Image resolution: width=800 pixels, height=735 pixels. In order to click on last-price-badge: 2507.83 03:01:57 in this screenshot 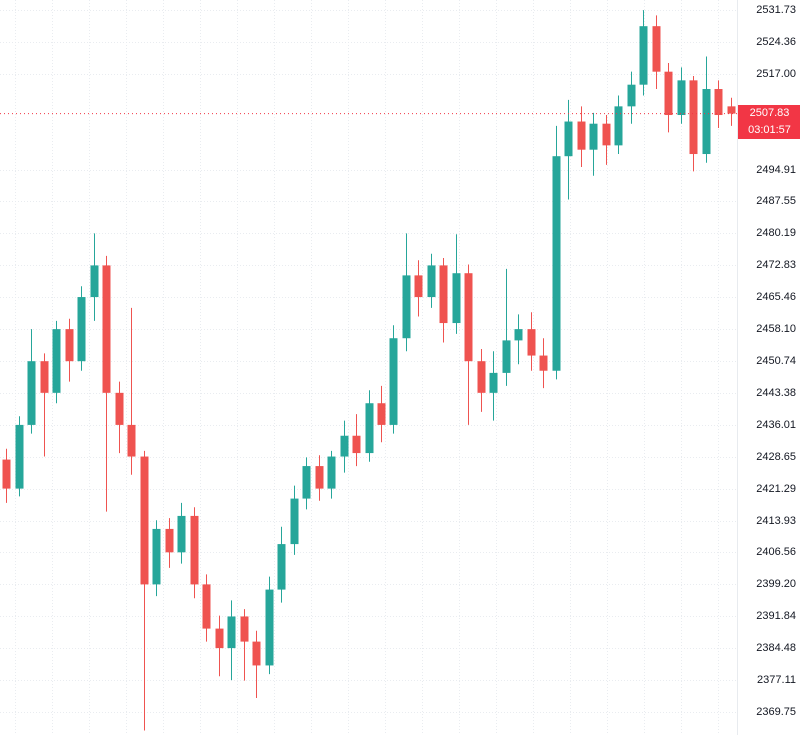, I will do `click(769, 121)`.